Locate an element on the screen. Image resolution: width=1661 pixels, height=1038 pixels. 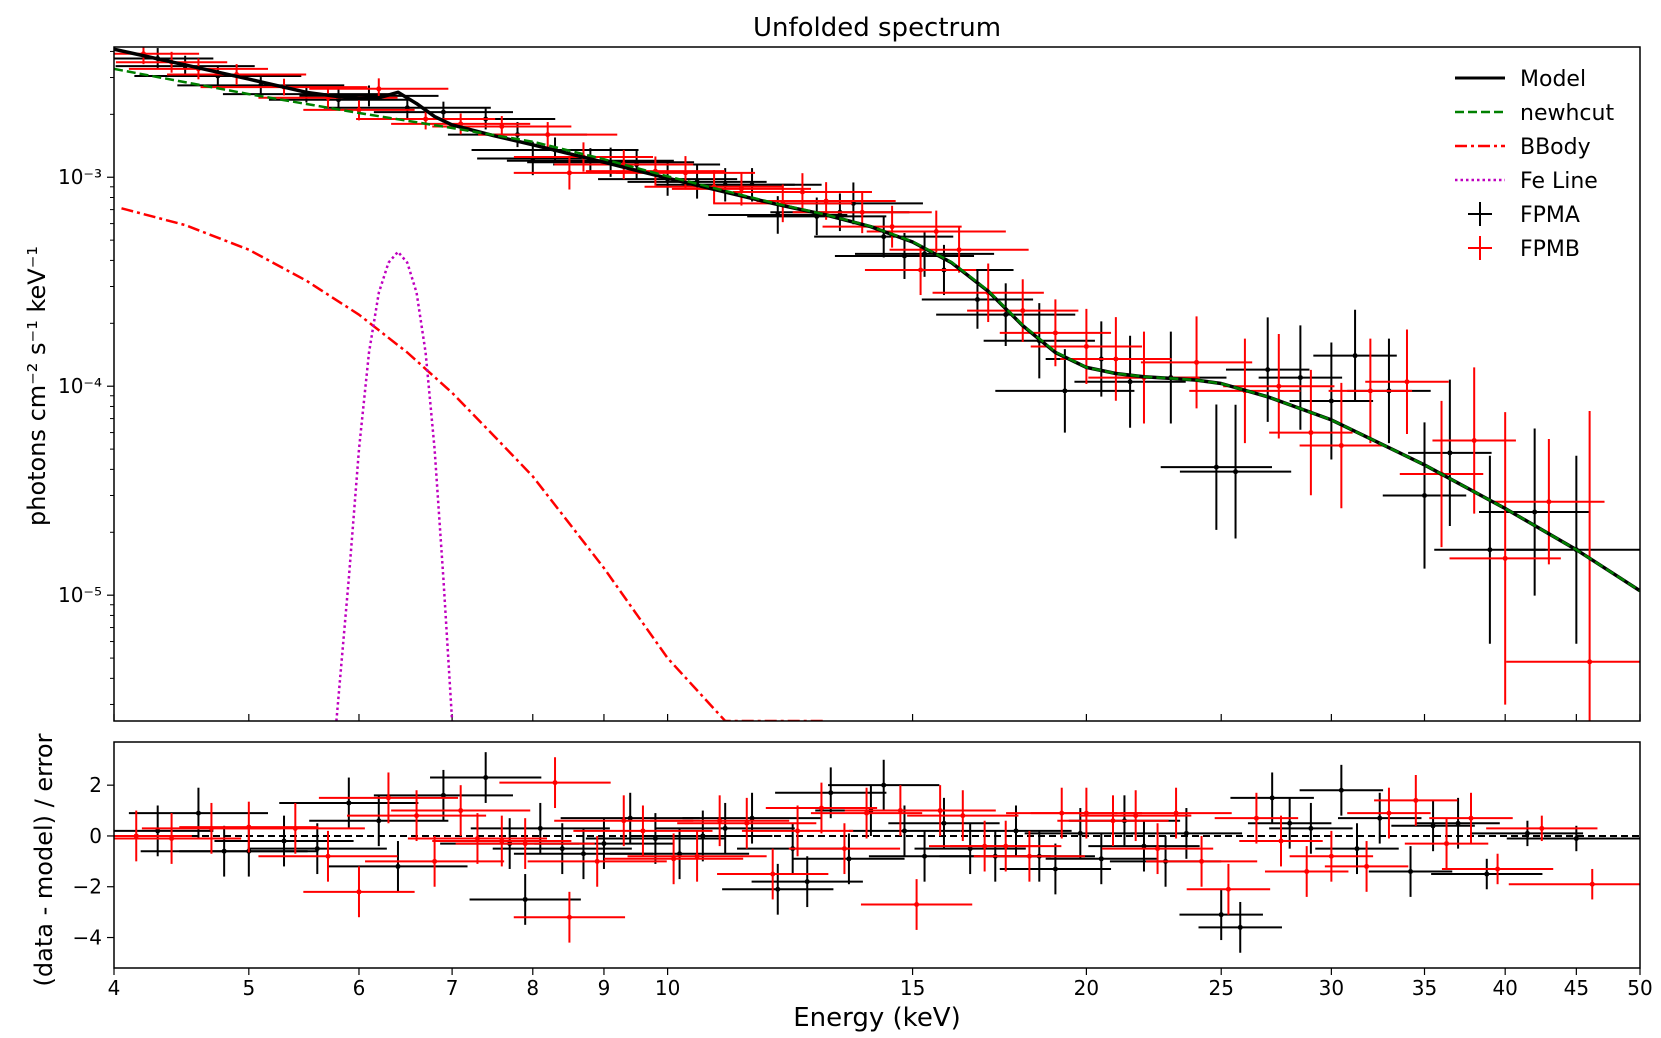
x-tick-label: 50 is located at coordinates (1639, 988).